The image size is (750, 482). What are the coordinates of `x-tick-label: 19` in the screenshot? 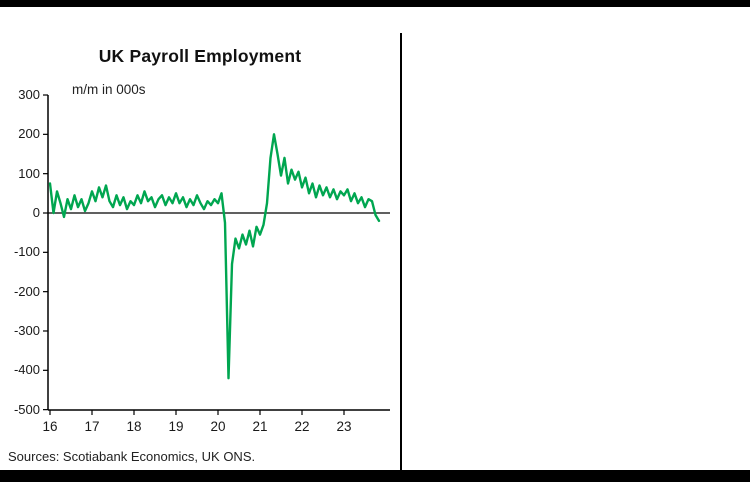 It's located at (176, 426).